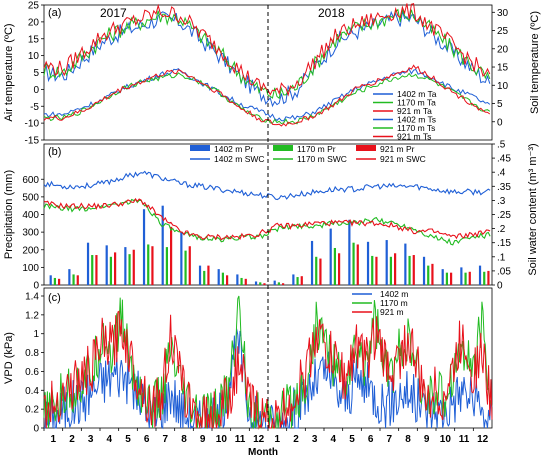 The width and height of the screenshot is (550, 458). I want to click on swc-line-1402-m-SWC, so click(267, 185).